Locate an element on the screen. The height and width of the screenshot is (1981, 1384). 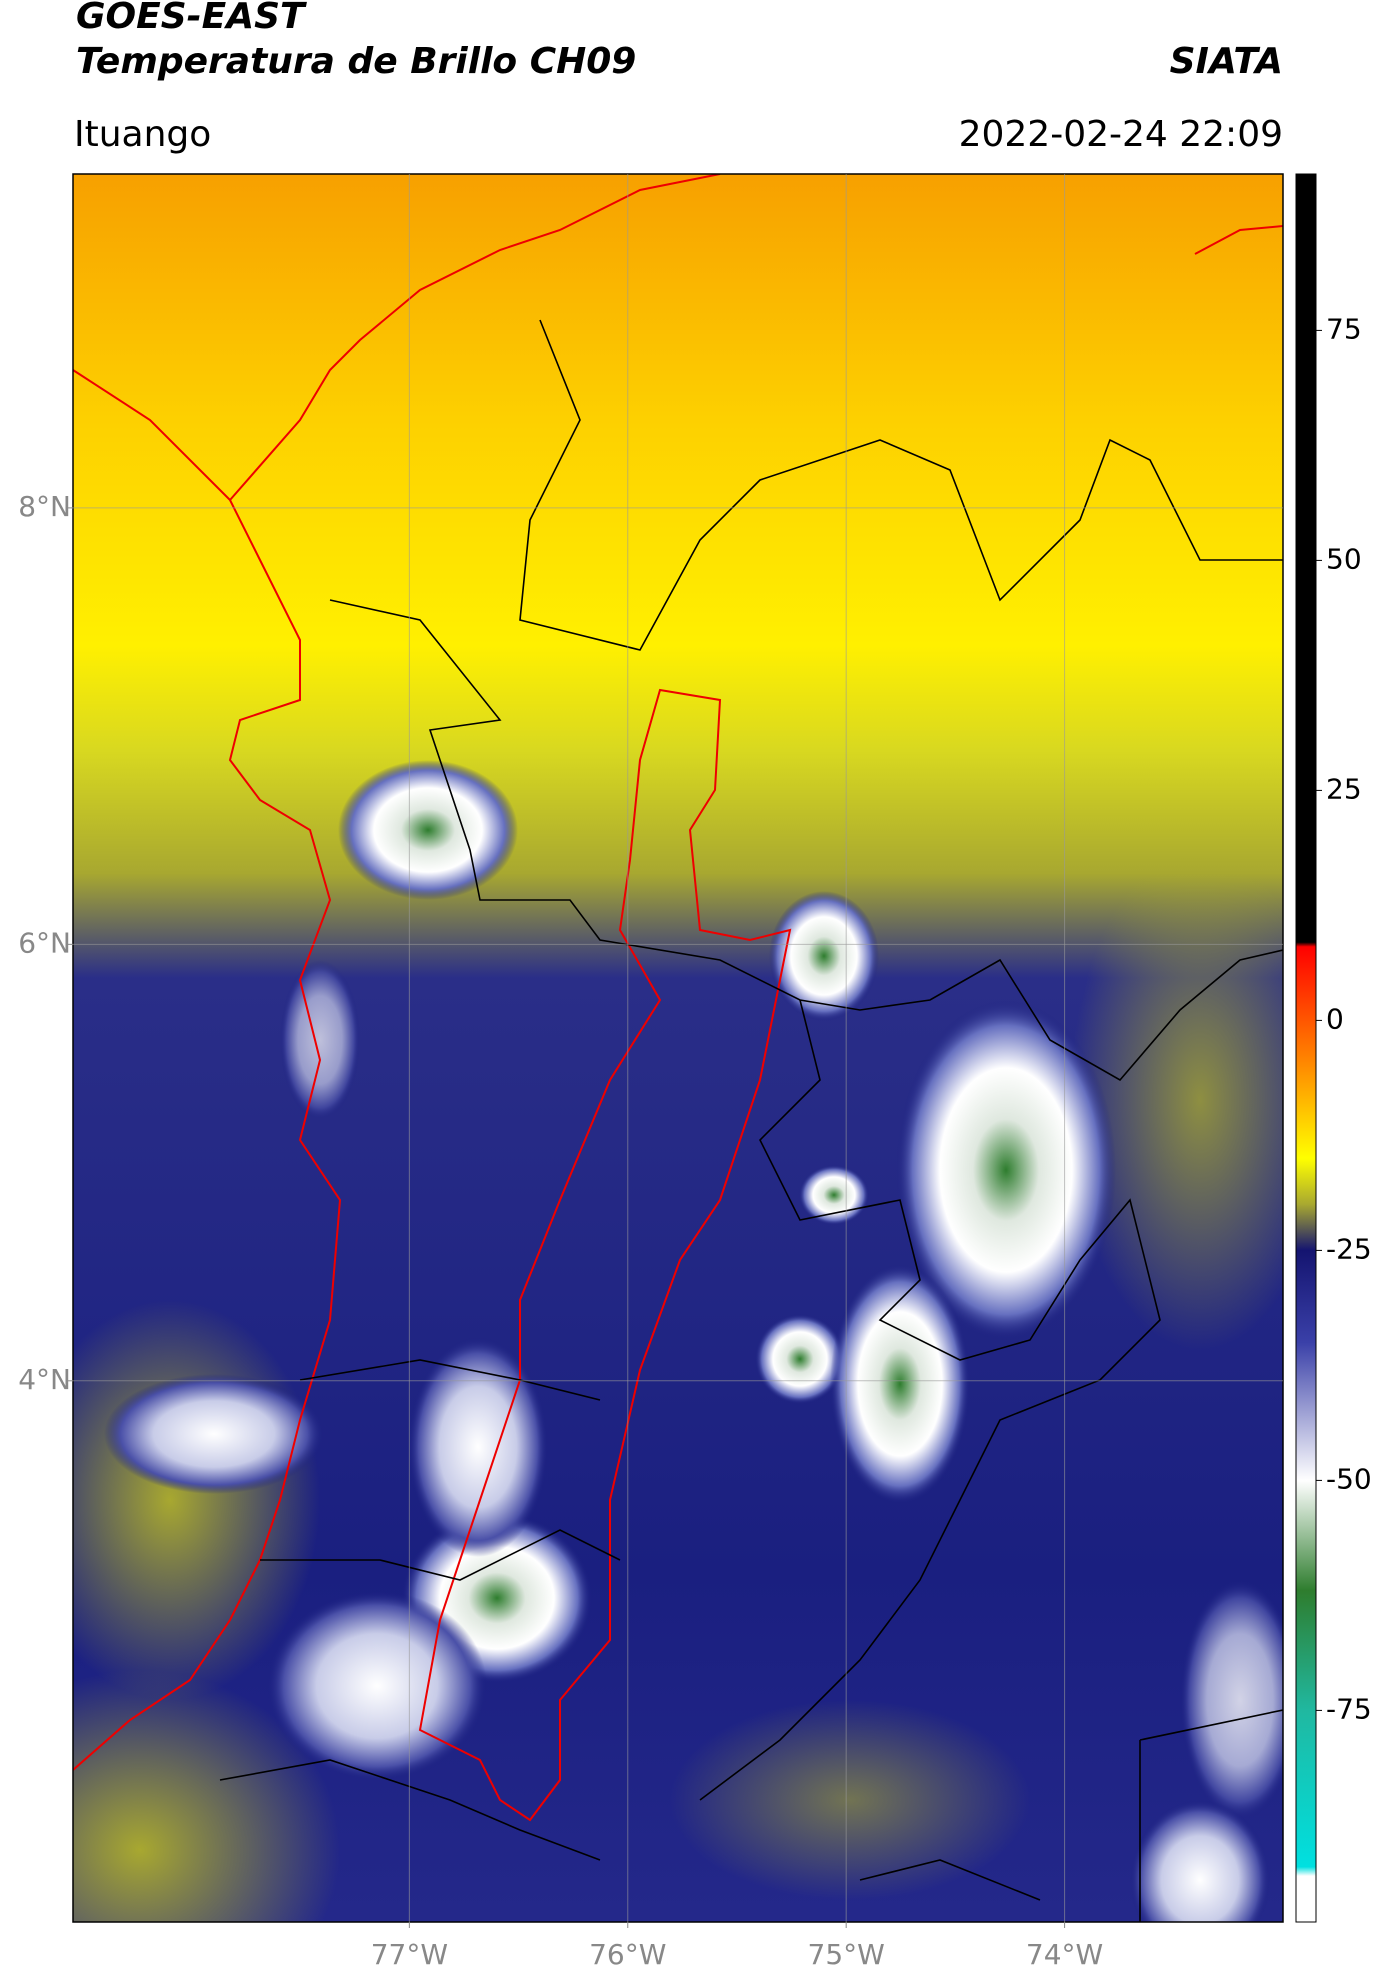
colorbar-tick-label: -25 is located at coordinates (1349, 1248).